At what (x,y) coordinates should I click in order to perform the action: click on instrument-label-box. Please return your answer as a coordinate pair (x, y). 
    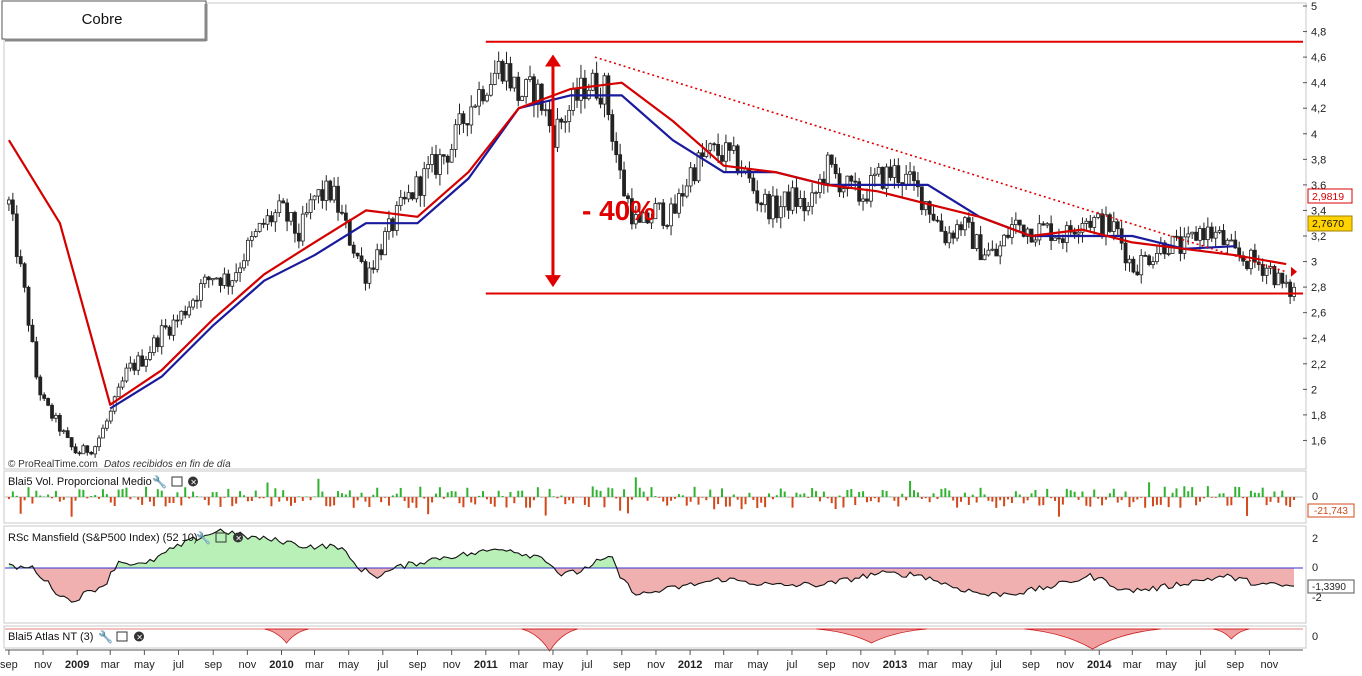
    Looking at the image, I should click on (104, 20).